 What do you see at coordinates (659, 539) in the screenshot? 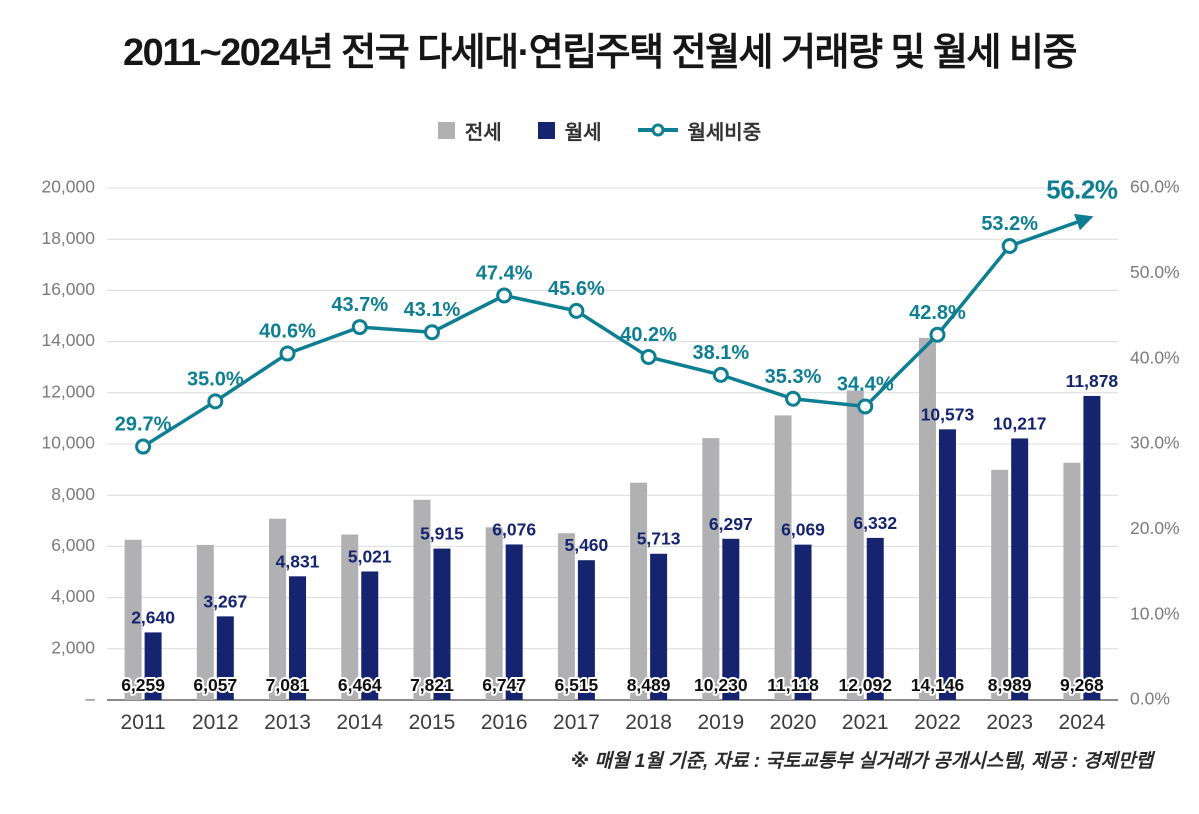
I see `wolse-value-label: 5,713` at bounding box center [659, 539].